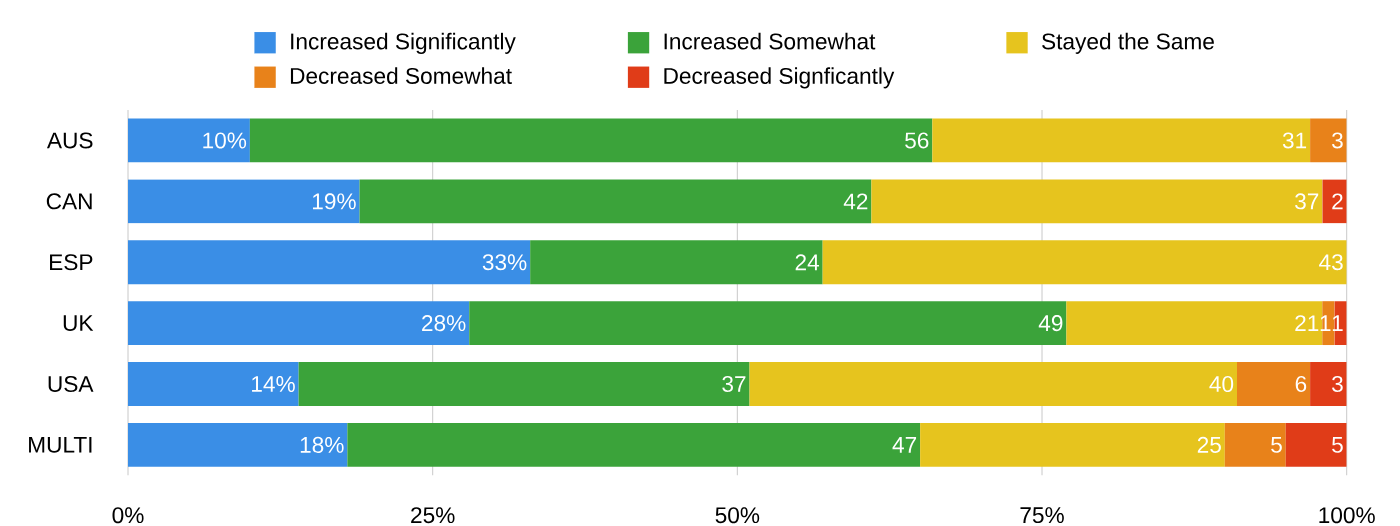 This screenshot has height=526, width=1400. Describe the element at coordinates (273, 384) in the screenshot. I see `data-label: 14%` at that location.